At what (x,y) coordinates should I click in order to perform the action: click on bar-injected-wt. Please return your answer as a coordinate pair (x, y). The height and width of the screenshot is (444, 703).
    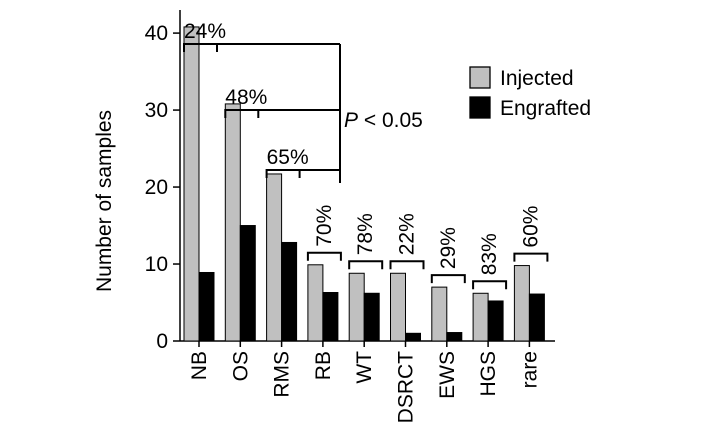
    Looking at the image, I should click on (356, 307).